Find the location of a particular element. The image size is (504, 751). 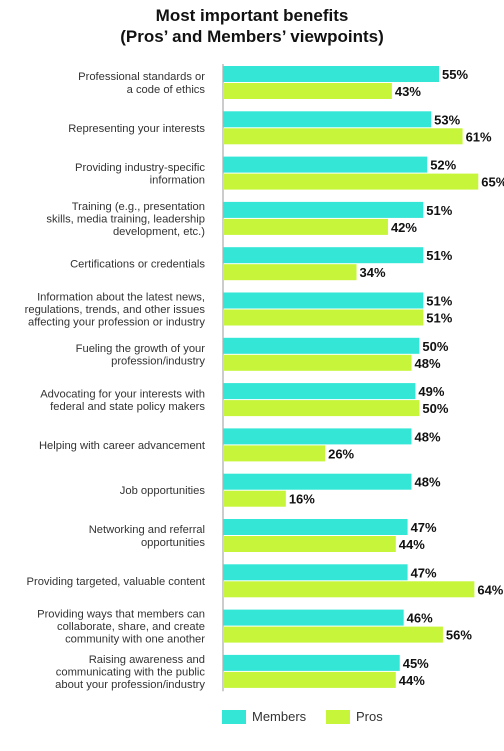

category-label: Networking and referral opportunities is located at coordinates (147, 536).